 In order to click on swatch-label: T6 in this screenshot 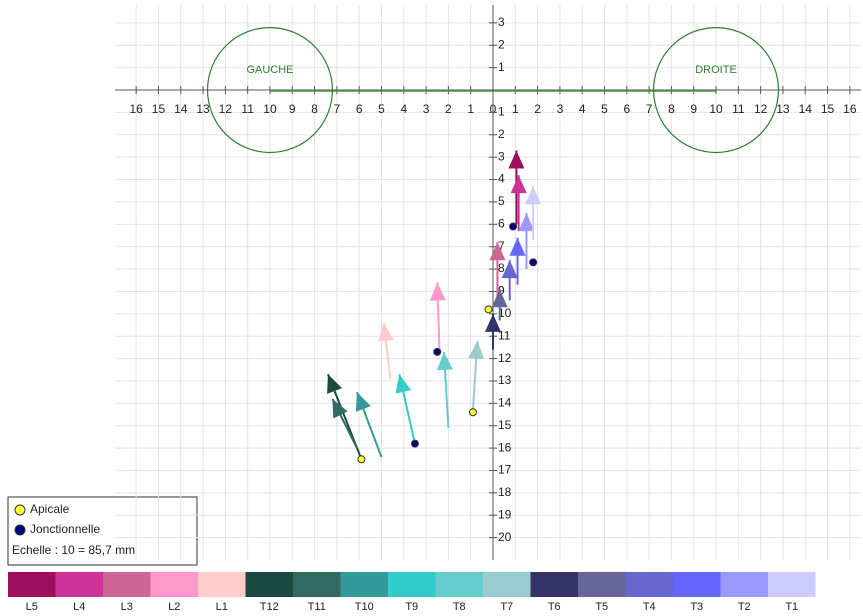, I will do `click(554, 607)`.